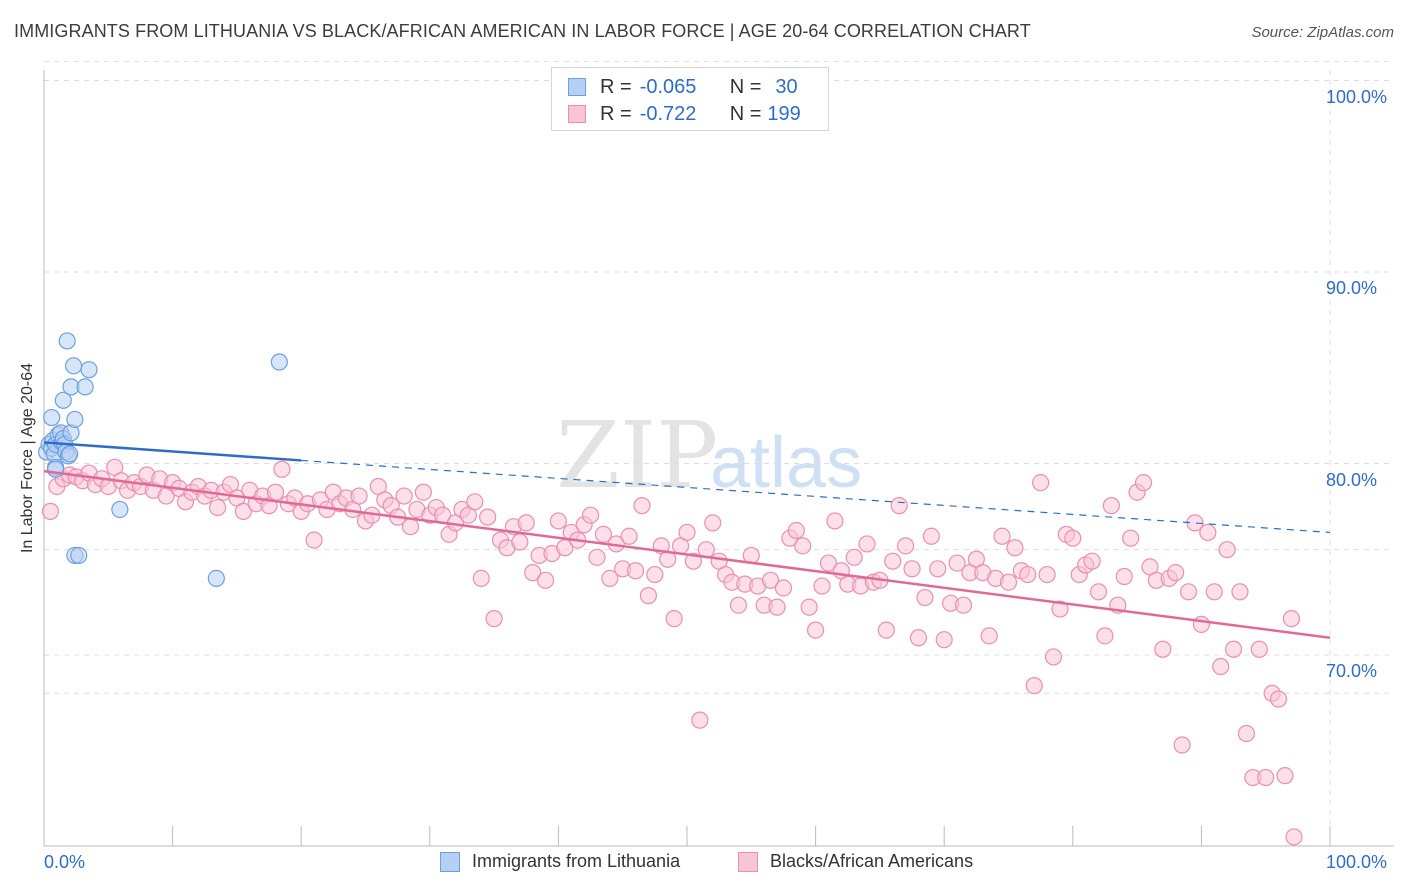  I want to click on n-value: 199, so click(784, 113).